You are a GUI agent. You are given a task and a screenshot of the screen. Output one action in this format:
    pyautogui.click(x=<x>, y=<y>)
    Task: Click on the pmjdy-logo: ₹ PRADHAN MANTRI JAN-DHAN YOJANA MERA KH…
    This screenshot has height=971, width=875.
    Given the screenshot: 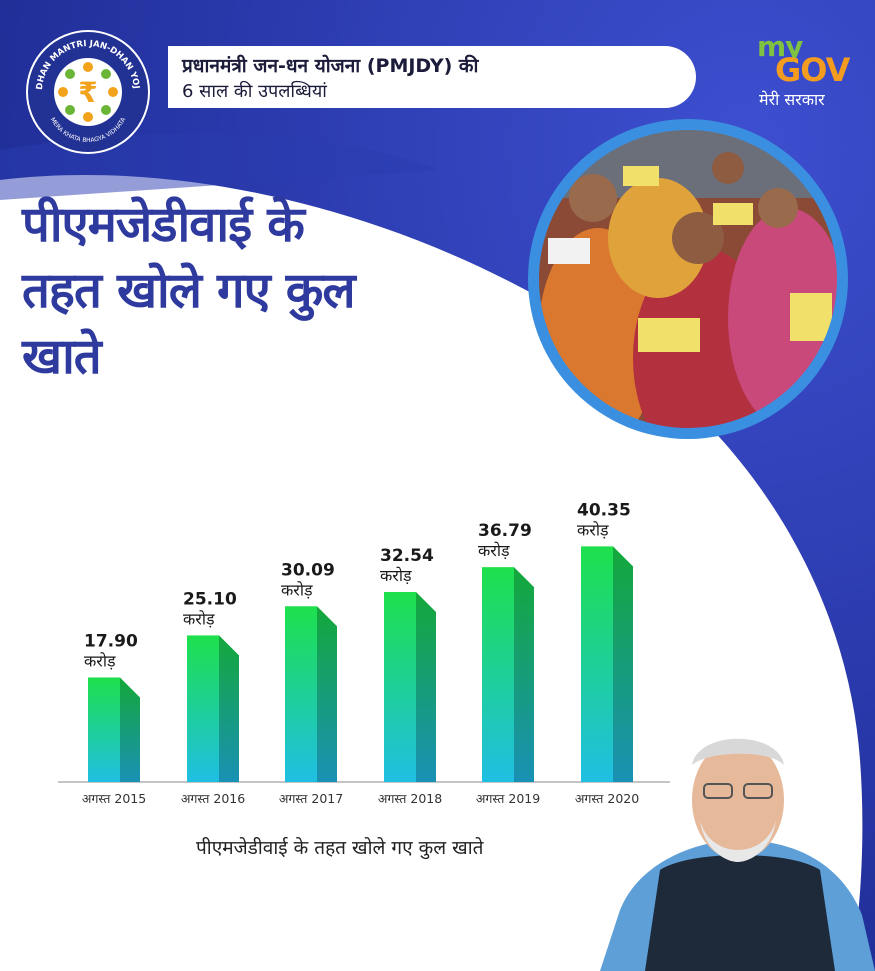 What is the action you would take?
    pyautogui.click(x=87, y=91)
    